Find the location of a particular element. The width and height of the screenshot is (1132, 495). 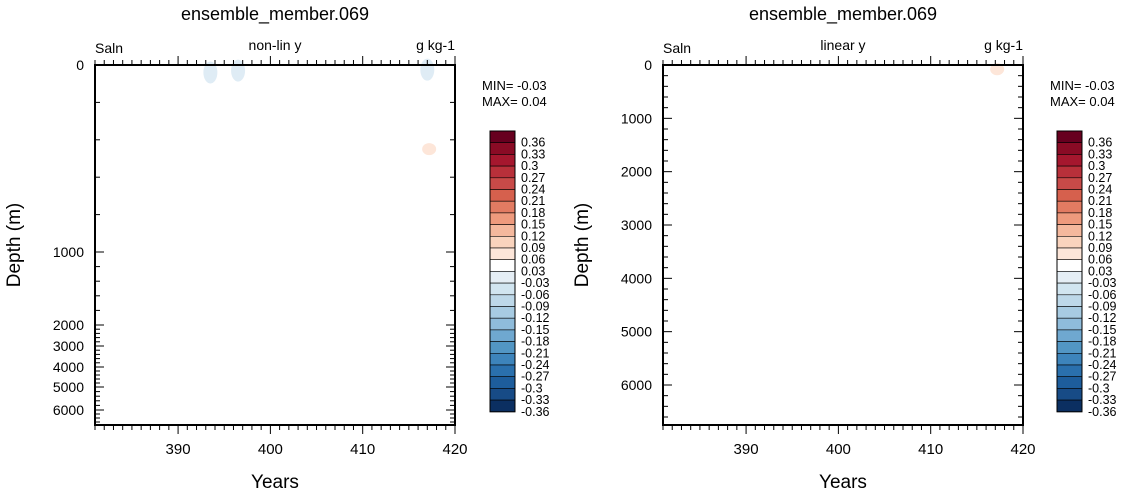

y-tick-label: 4000 is located at coordinates (636, 278).